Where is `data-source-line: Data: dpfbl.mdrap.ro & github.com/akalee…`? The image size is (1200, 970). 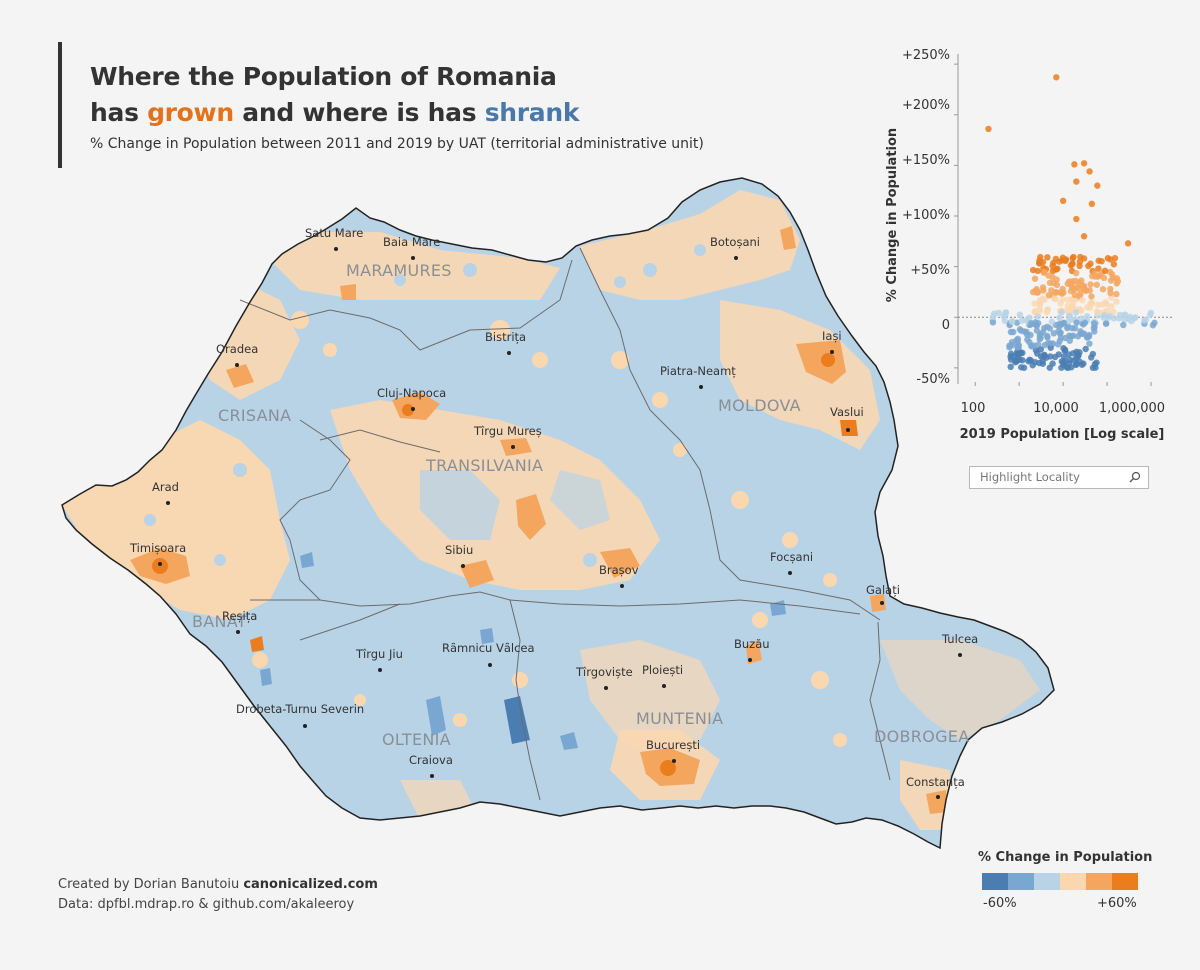
data-source-line: Data: dpfbl.mdrap.ro & github.com/akalee… is located at coordinates (206, 904).